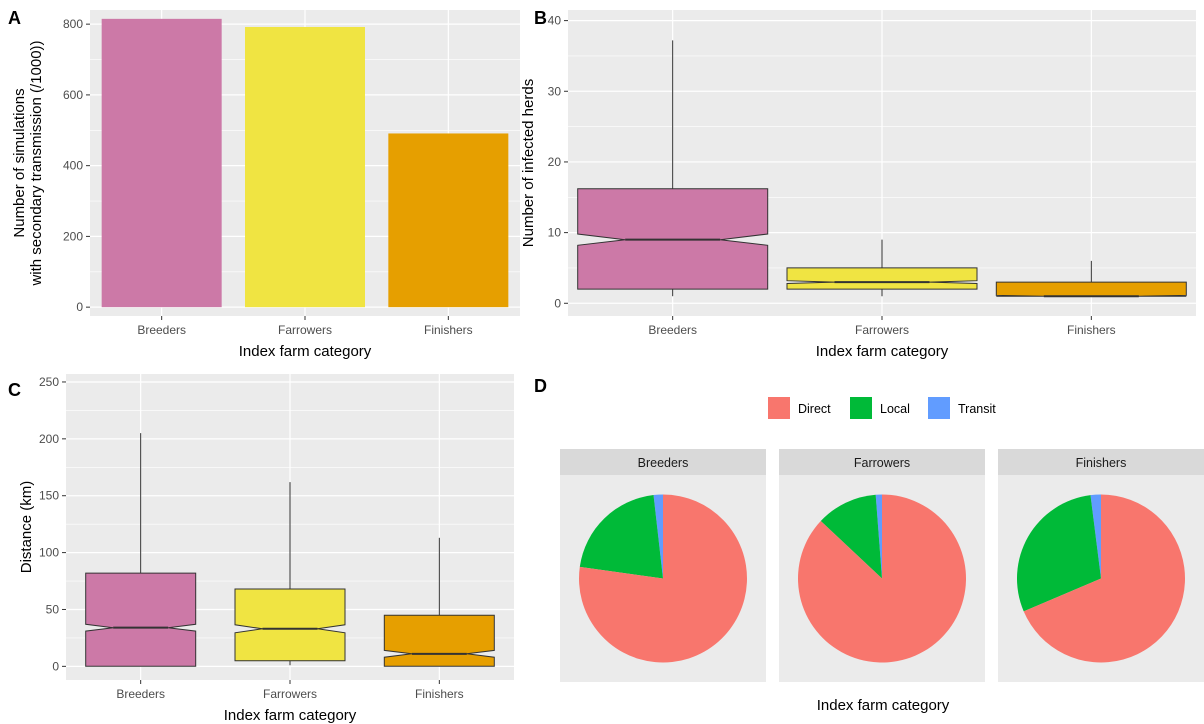 The width and height of the screenshot is (1204, 724). Describe the element at coordinates (540, 18) in the screenshot. I see `panel-label-b: B` at that location.